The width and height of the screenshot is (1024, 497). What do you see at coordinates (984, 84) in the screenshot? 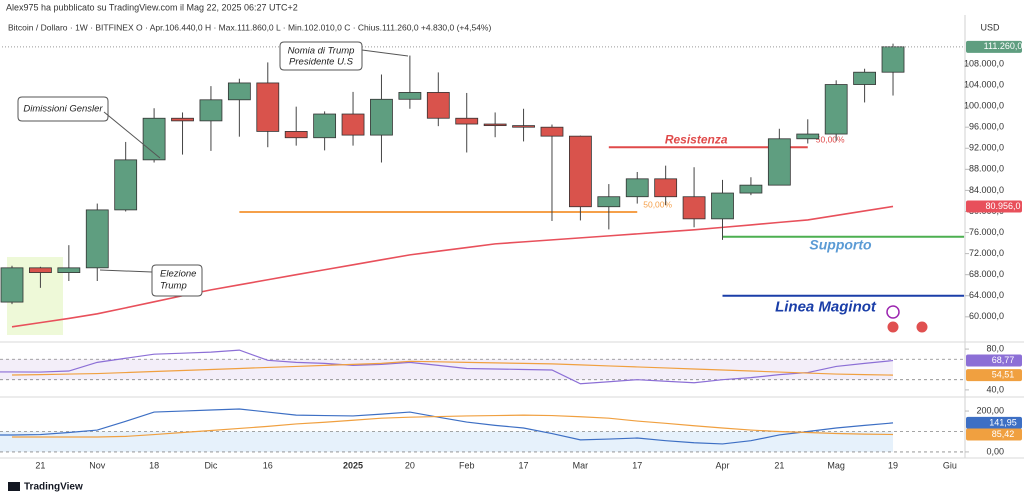
I see `y-tick-label: 104.000,0` at bounding box center [984, 84].